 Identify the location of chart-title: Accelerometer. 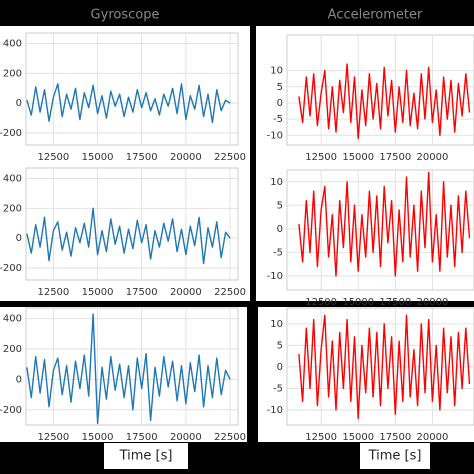
(375, 15).